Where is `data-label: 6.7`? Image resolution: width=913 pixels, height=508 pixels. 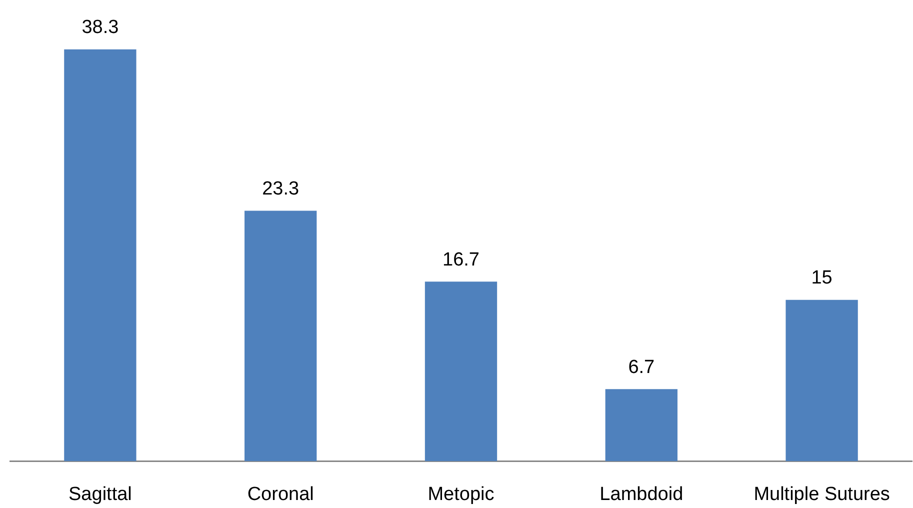 data-label: 6.7 is located at coordinates (641, 367).